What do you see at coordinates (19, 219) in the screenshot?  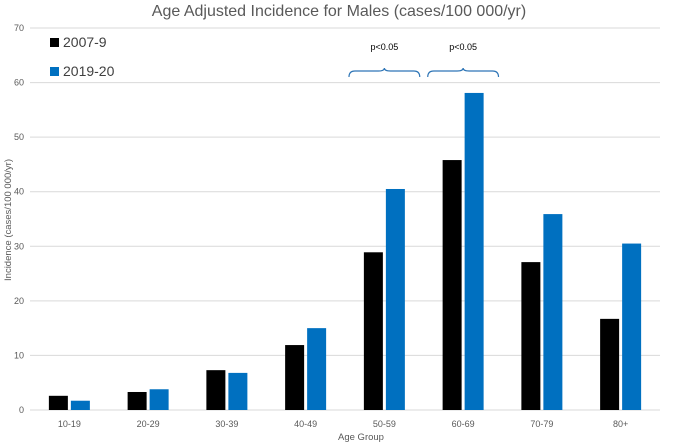 I see `y-axis-ticks: 0 10 20 30 40 50 60 70` at bounding box center [19, 219].